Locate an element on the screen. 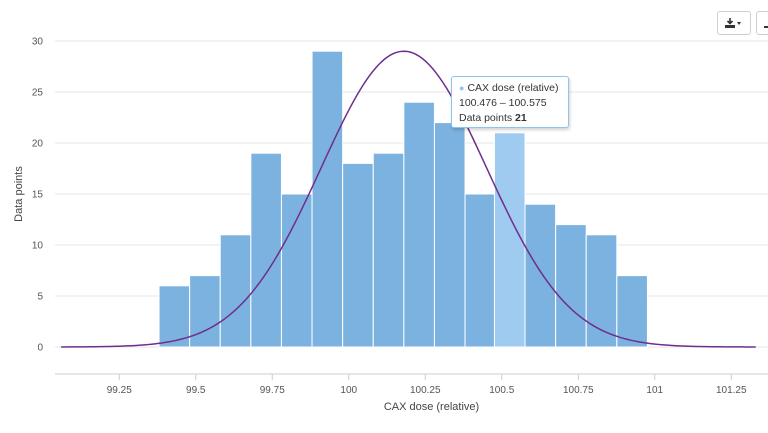  x-tick-label: 100.75 is located at coordinates (578, 390).